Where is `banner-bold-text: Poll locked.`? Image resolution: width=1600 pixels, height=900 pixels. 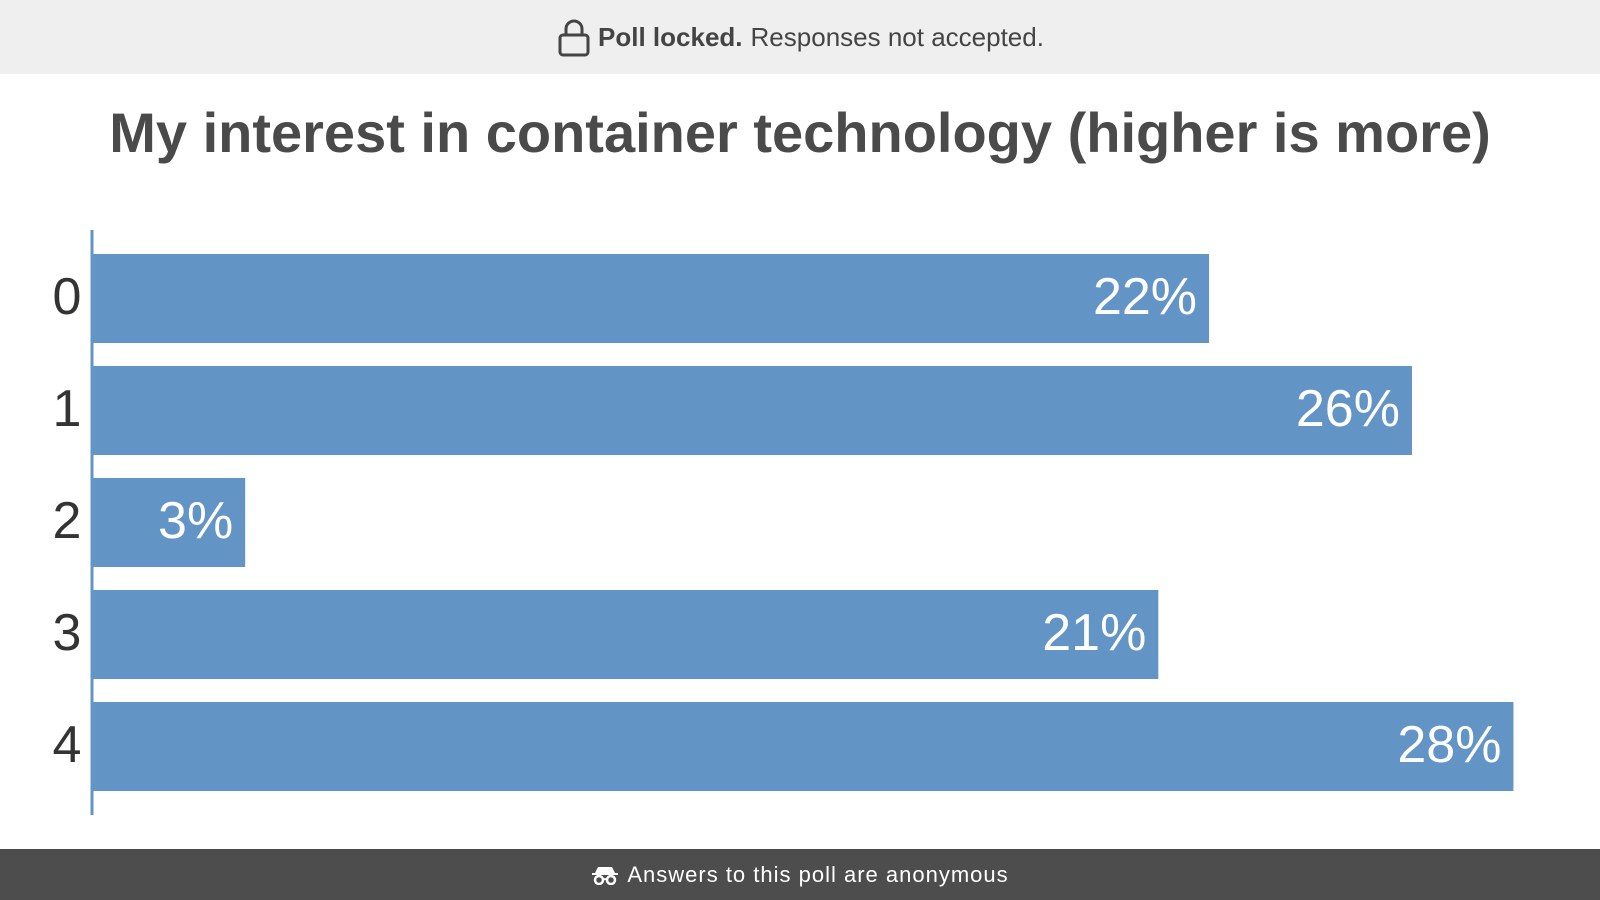
banner-bold-text: Poll locked. is located at coordinates (670, 36).